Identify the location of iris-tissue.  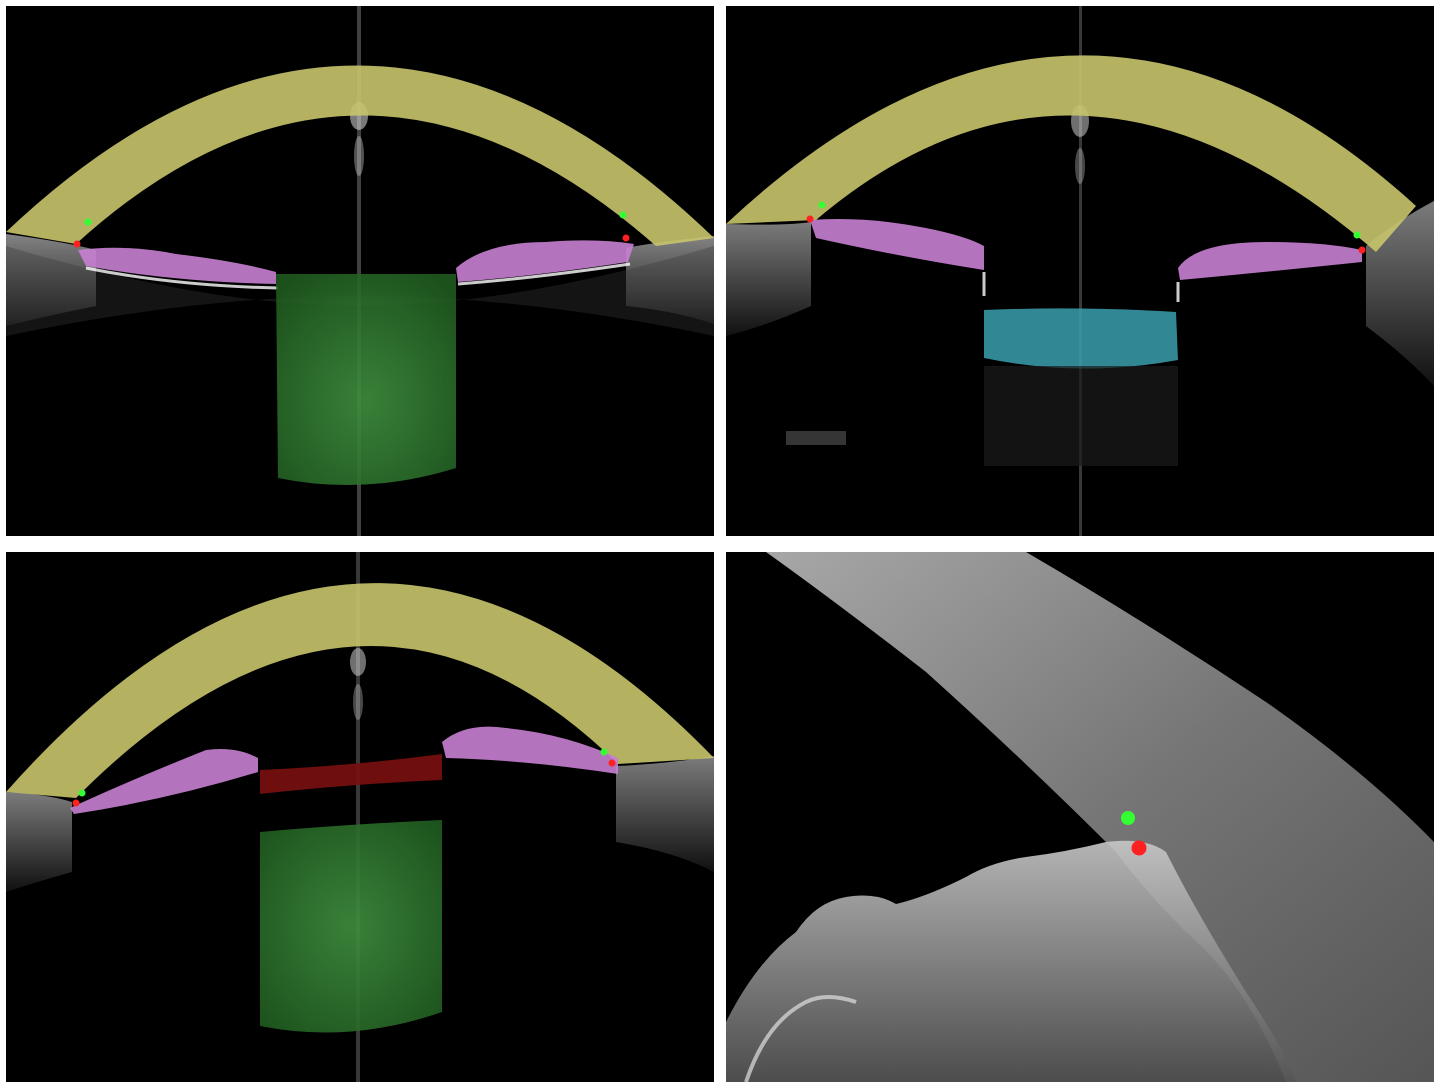
(1011, 961).